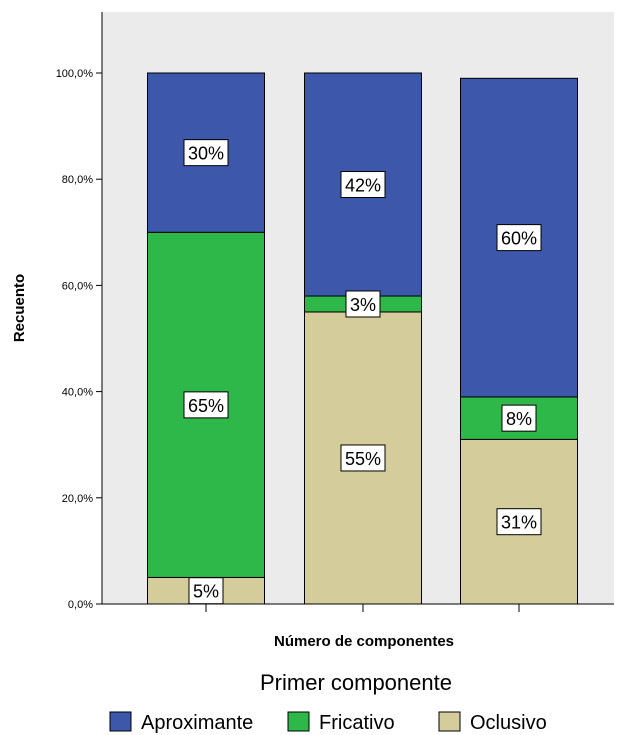 The image size is (619, 735). What do you see at coordinates (79, 339) in the screenshot?
I see `y-ticks-layer: 0,0% 20,0% 40,0% 60,0% 80,0% 100,0%` at bounding box center [79, 339].